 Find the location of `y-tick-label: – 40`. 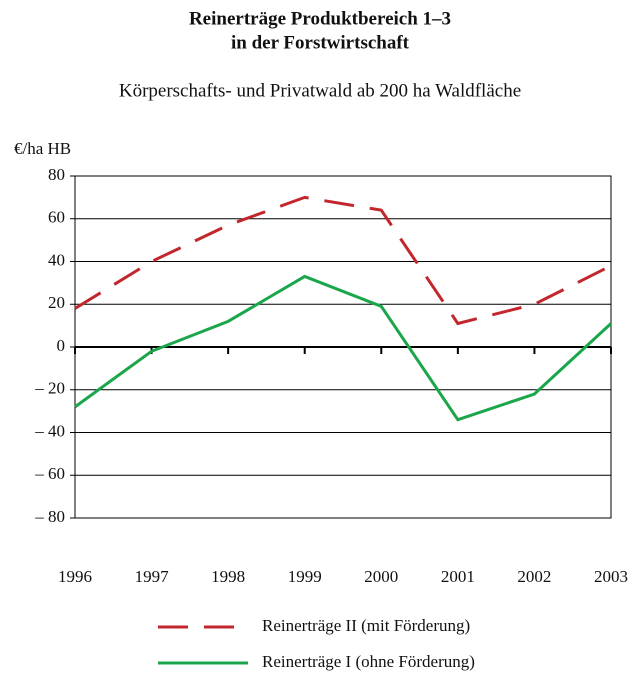

y-tick-label: – 40 is located at coordinates (49, 430).